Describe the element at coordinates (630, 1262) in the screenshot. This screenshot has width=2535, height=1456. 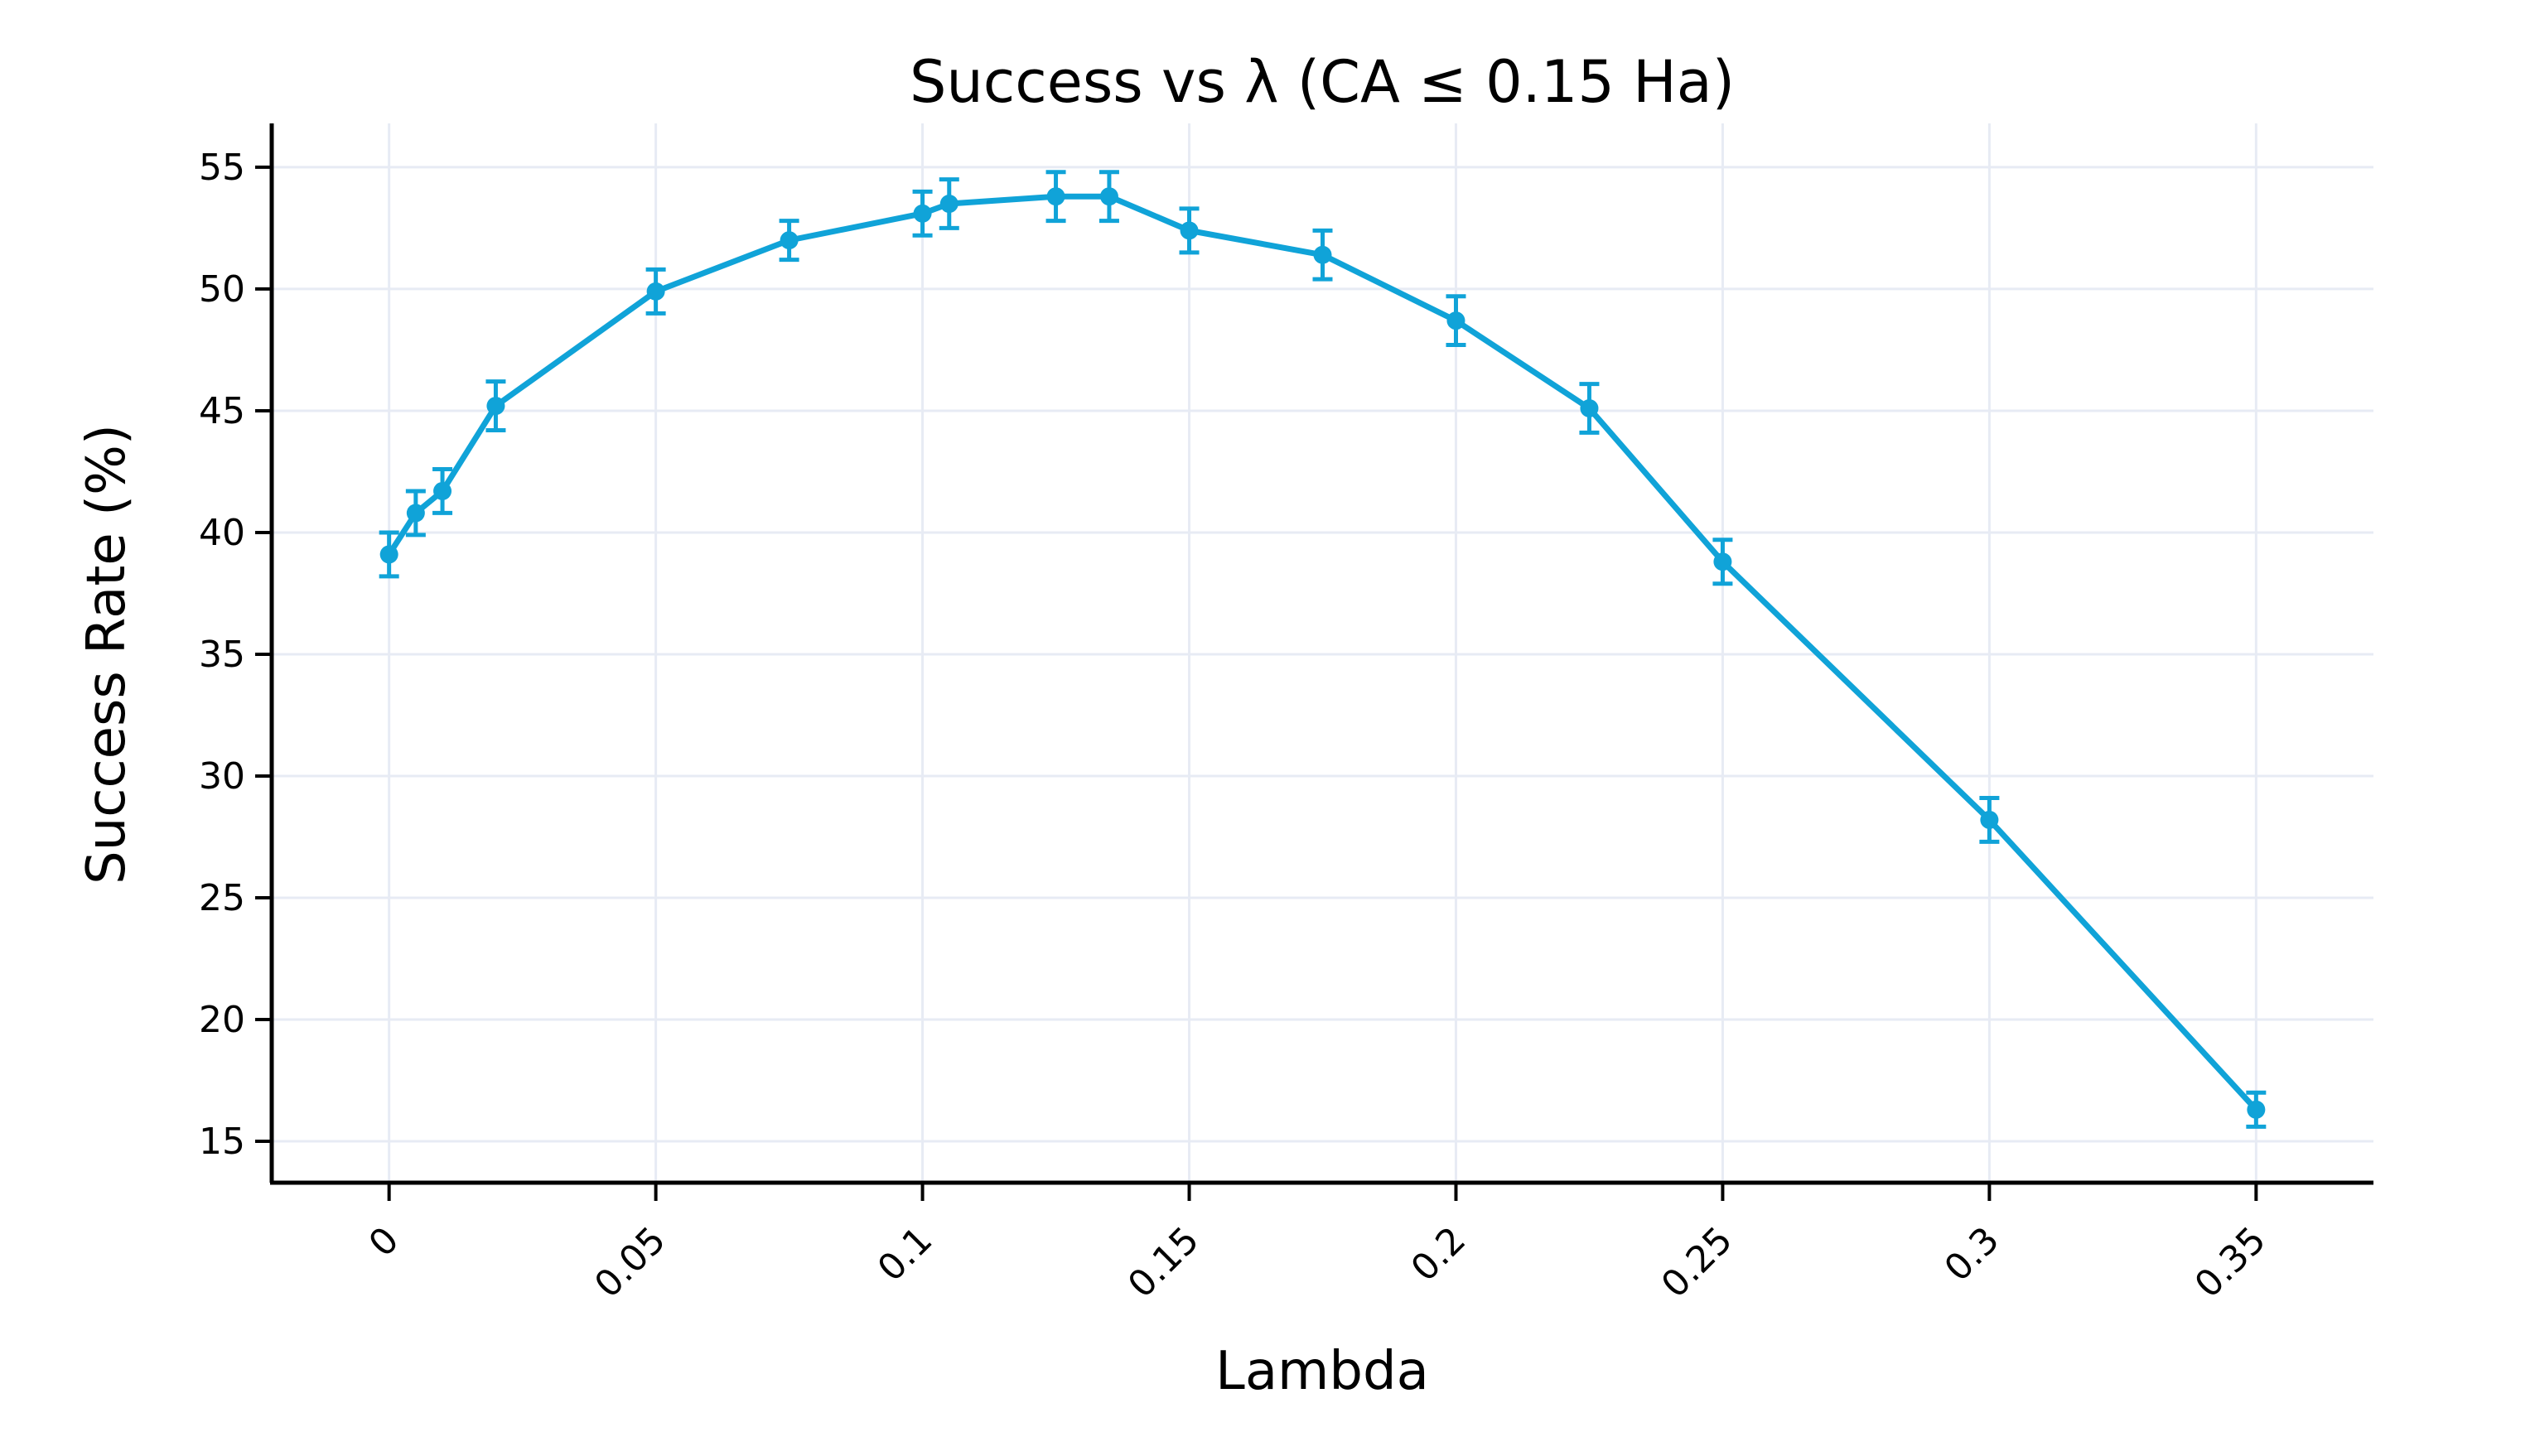
I see `x-tick-label: 0.05` at that location.